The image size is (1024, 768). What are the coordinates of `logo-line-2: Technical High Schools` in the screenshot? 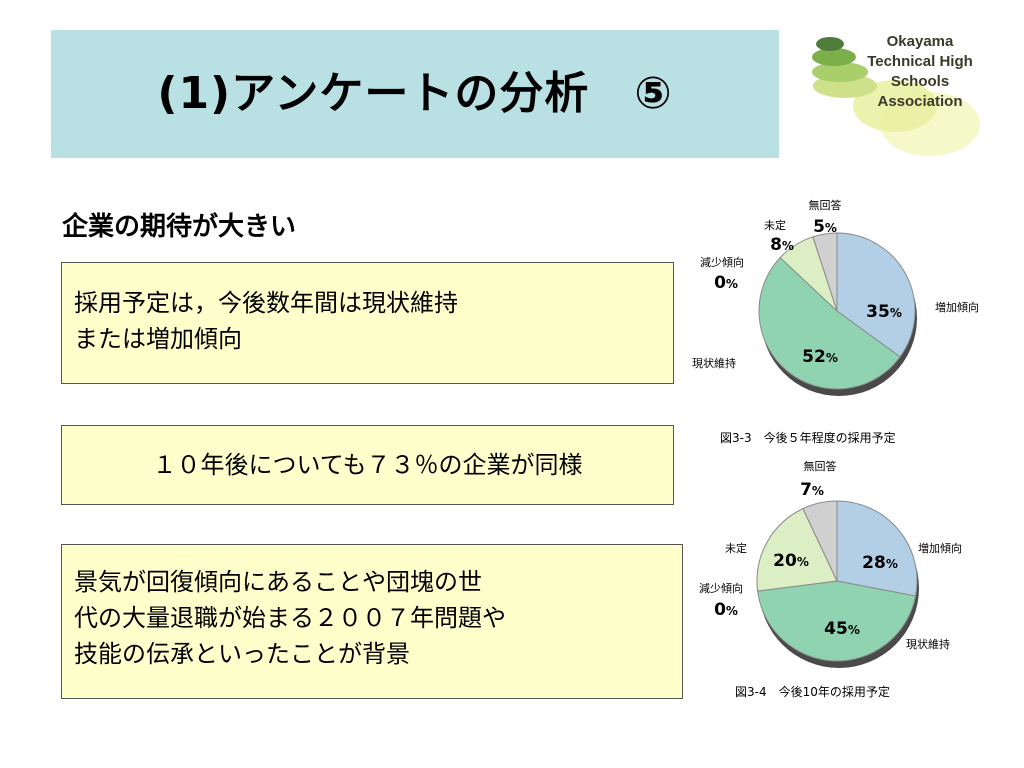 It's located at (920, 71).